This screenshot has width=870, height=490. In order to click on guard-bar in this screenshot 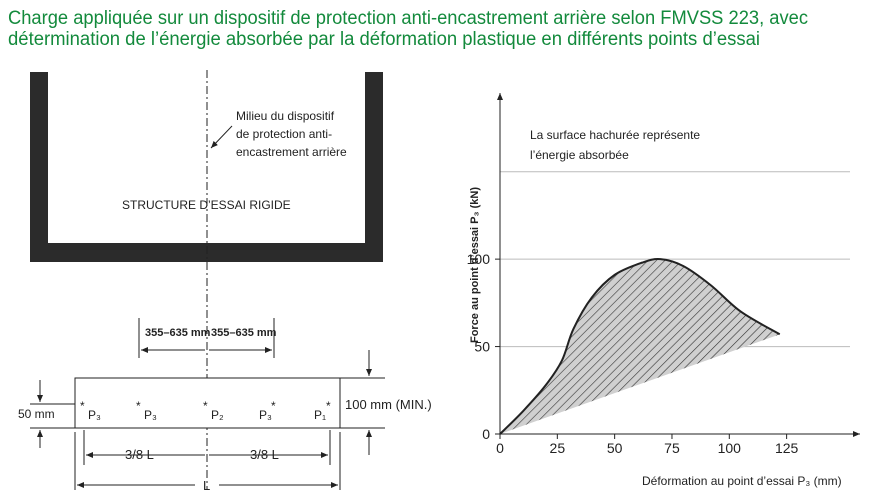, I will do `click(207, 403)`.